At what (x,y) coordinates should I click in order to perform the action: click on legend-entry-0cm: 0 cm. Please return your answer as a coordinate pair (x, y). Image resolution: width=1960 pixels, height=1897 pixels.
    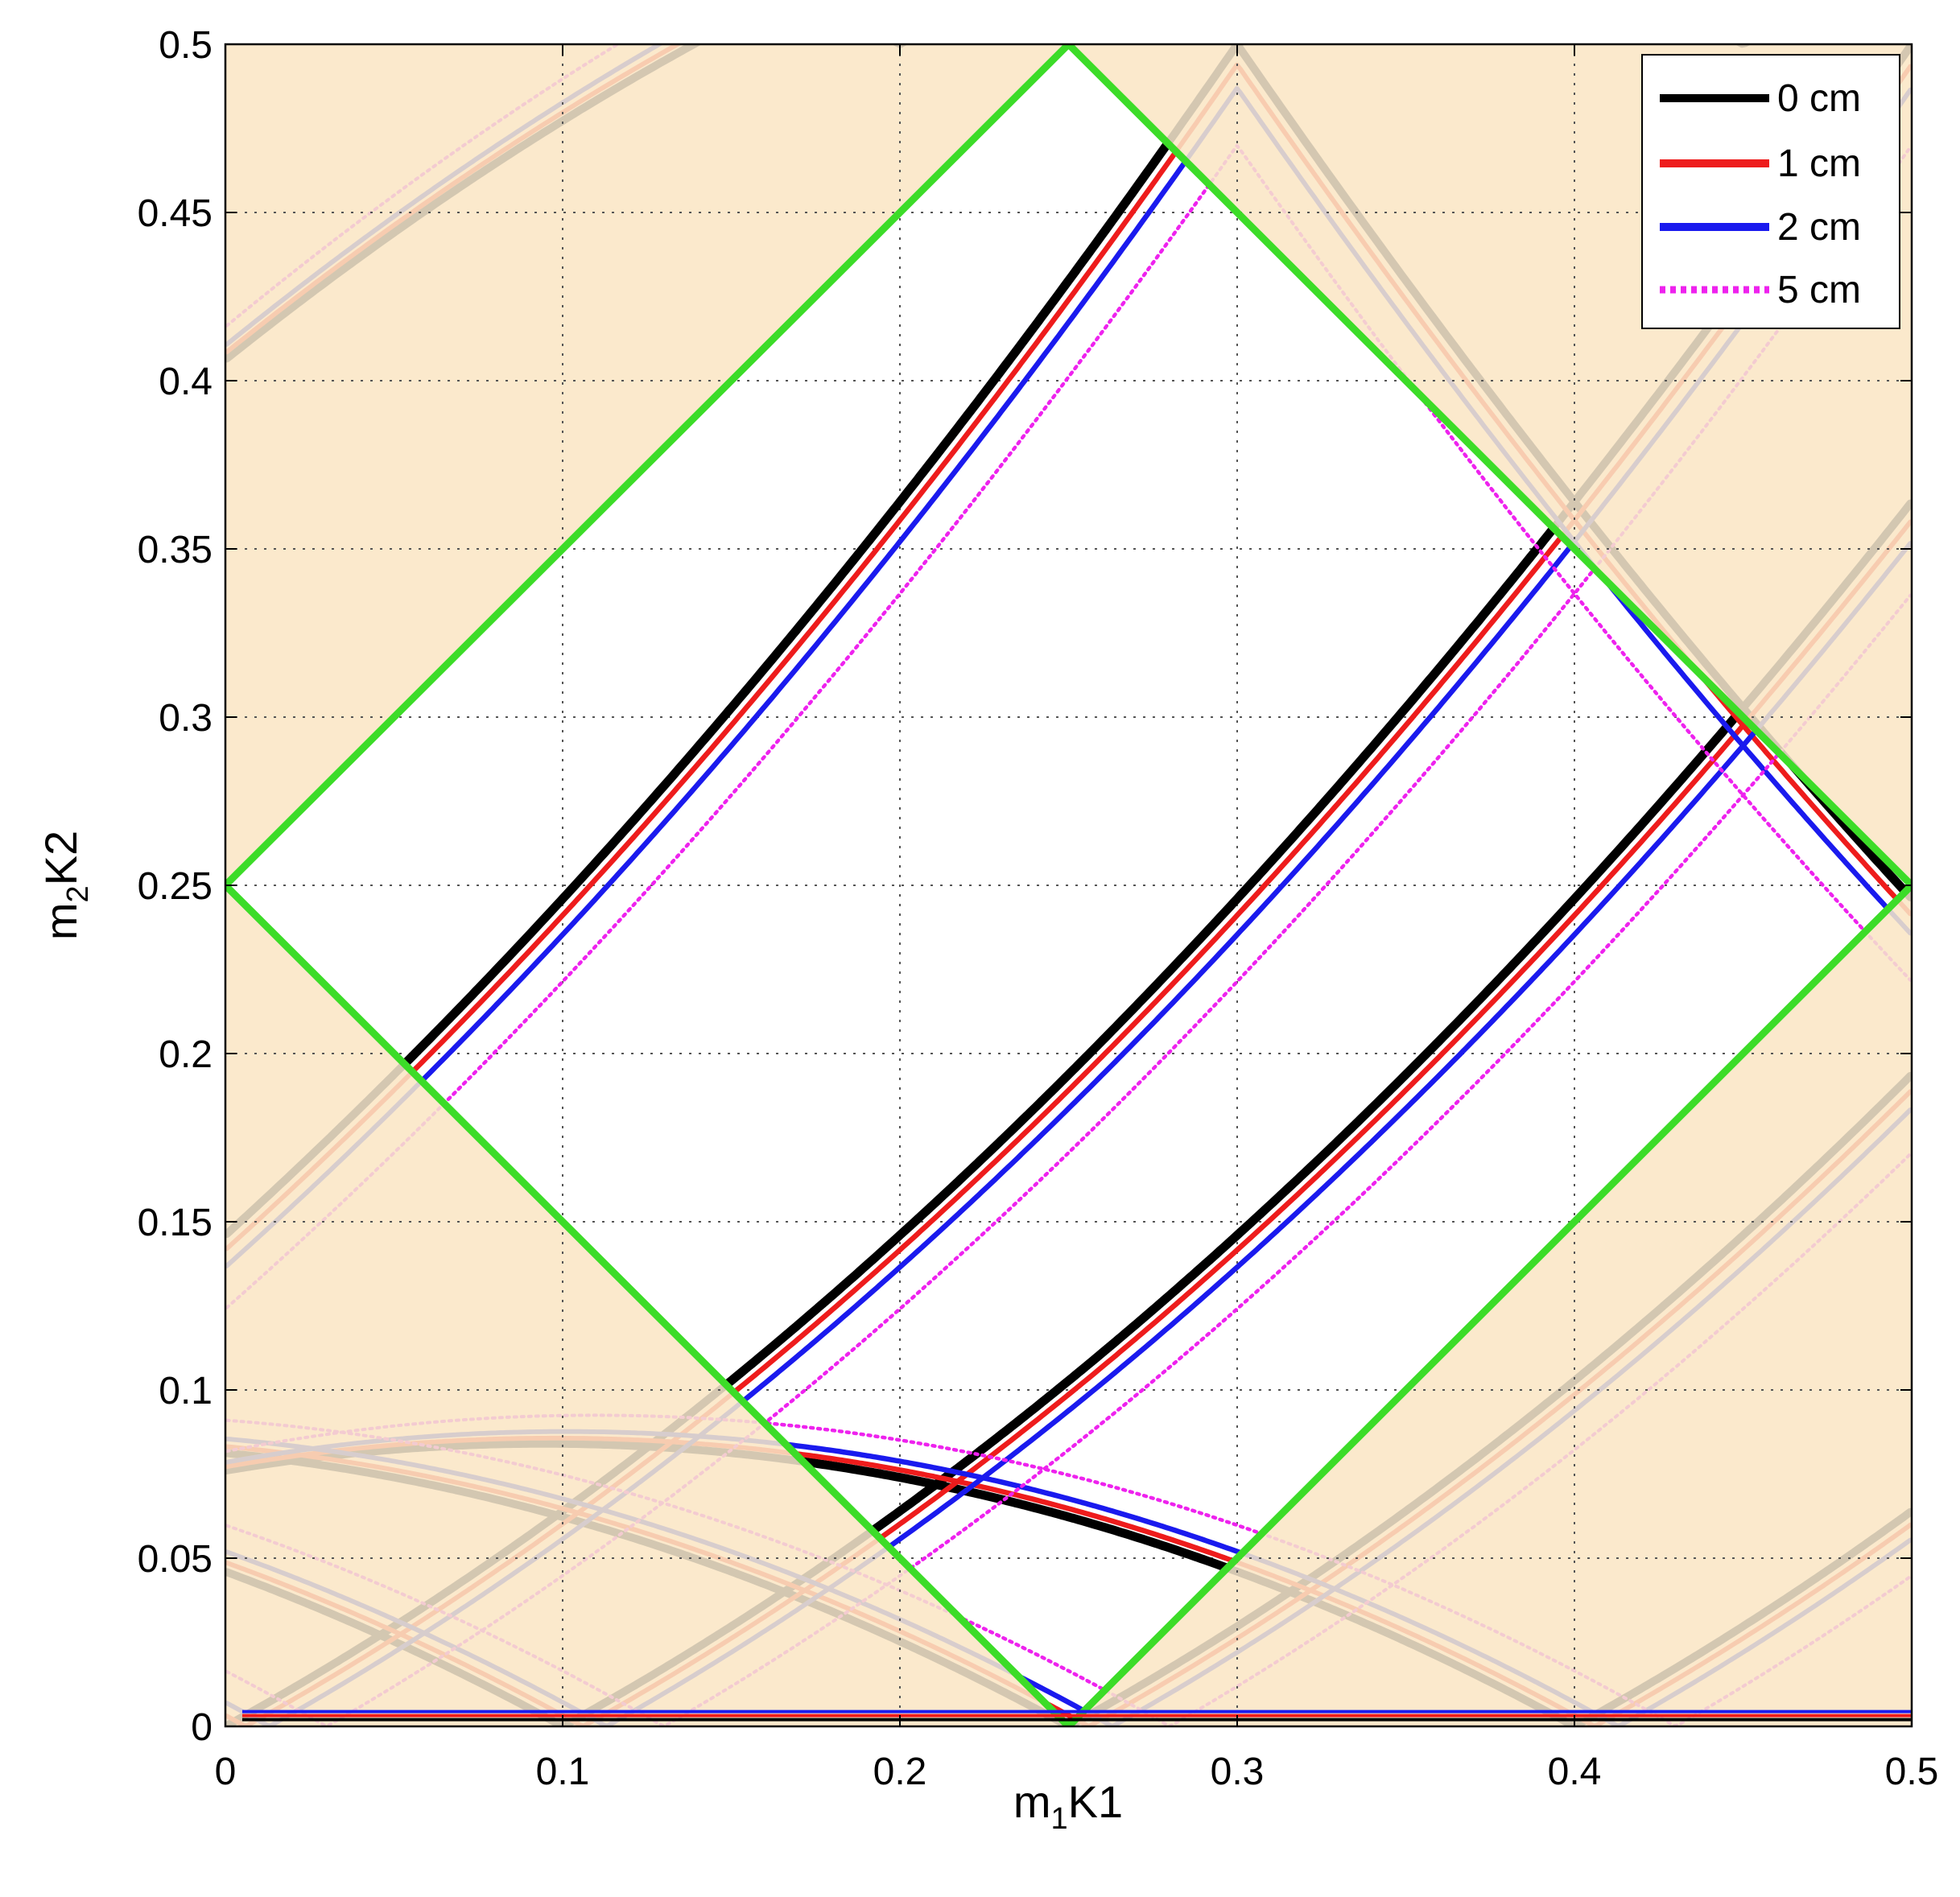
    Looking at the image, I should click on (1761, 98).